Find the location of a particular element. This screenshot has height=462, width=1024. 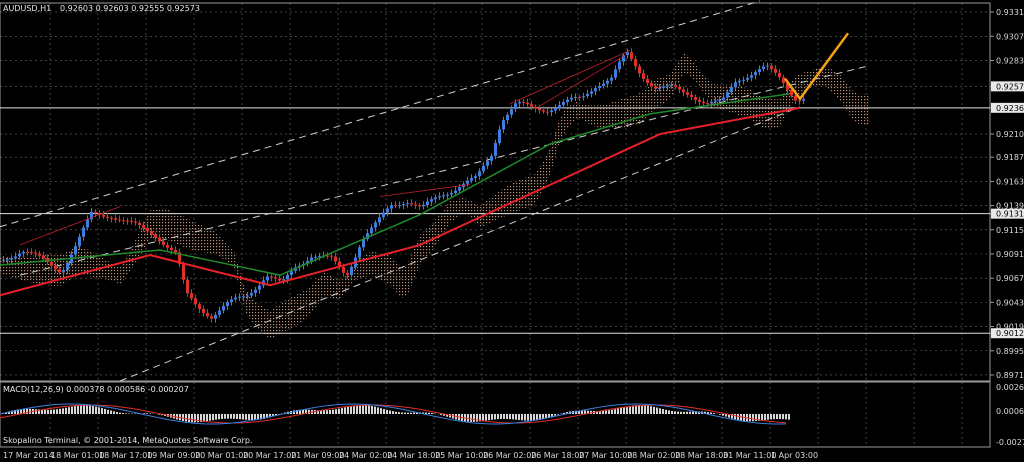

trendline is located at coordinates (70, 226).